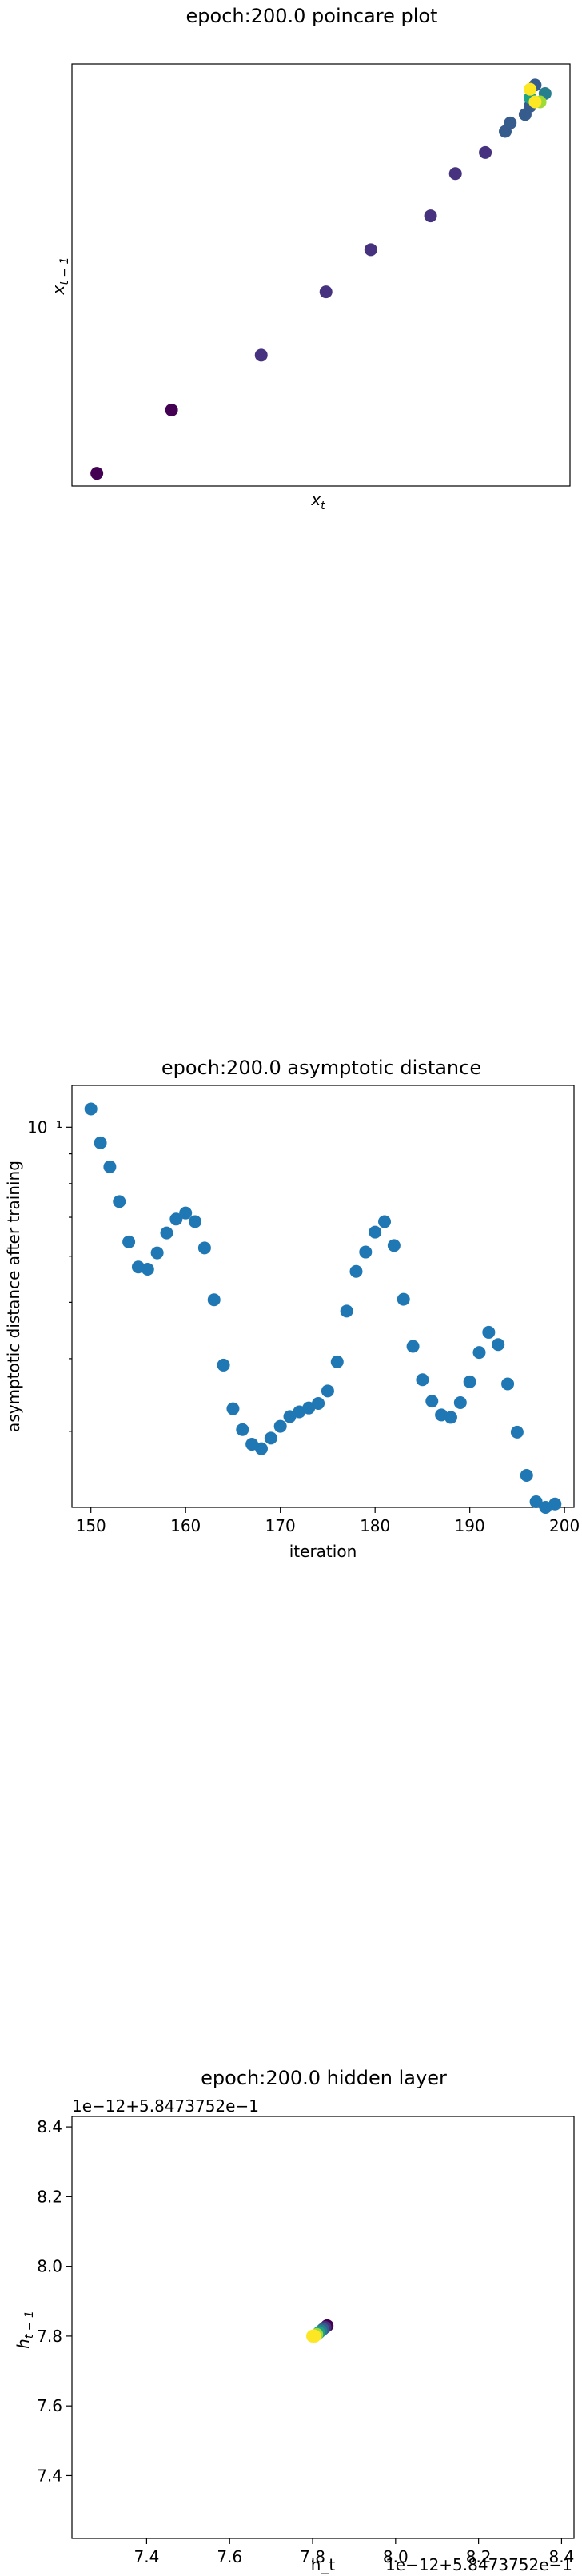  I want to click on x-tick-label: 200, so click(564, 1525).